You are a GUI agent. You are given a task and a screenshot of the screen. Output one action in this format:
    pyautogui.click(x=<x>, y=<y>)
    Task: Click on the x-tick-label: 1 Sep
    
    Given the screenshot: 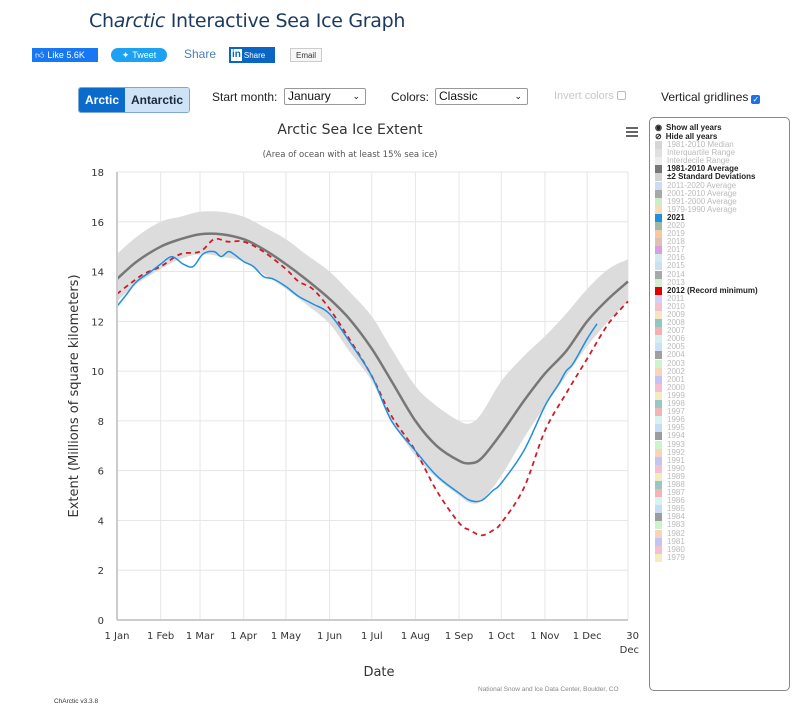 What is the action you would take?
    pyautogui.click(x=459, y=636)
    